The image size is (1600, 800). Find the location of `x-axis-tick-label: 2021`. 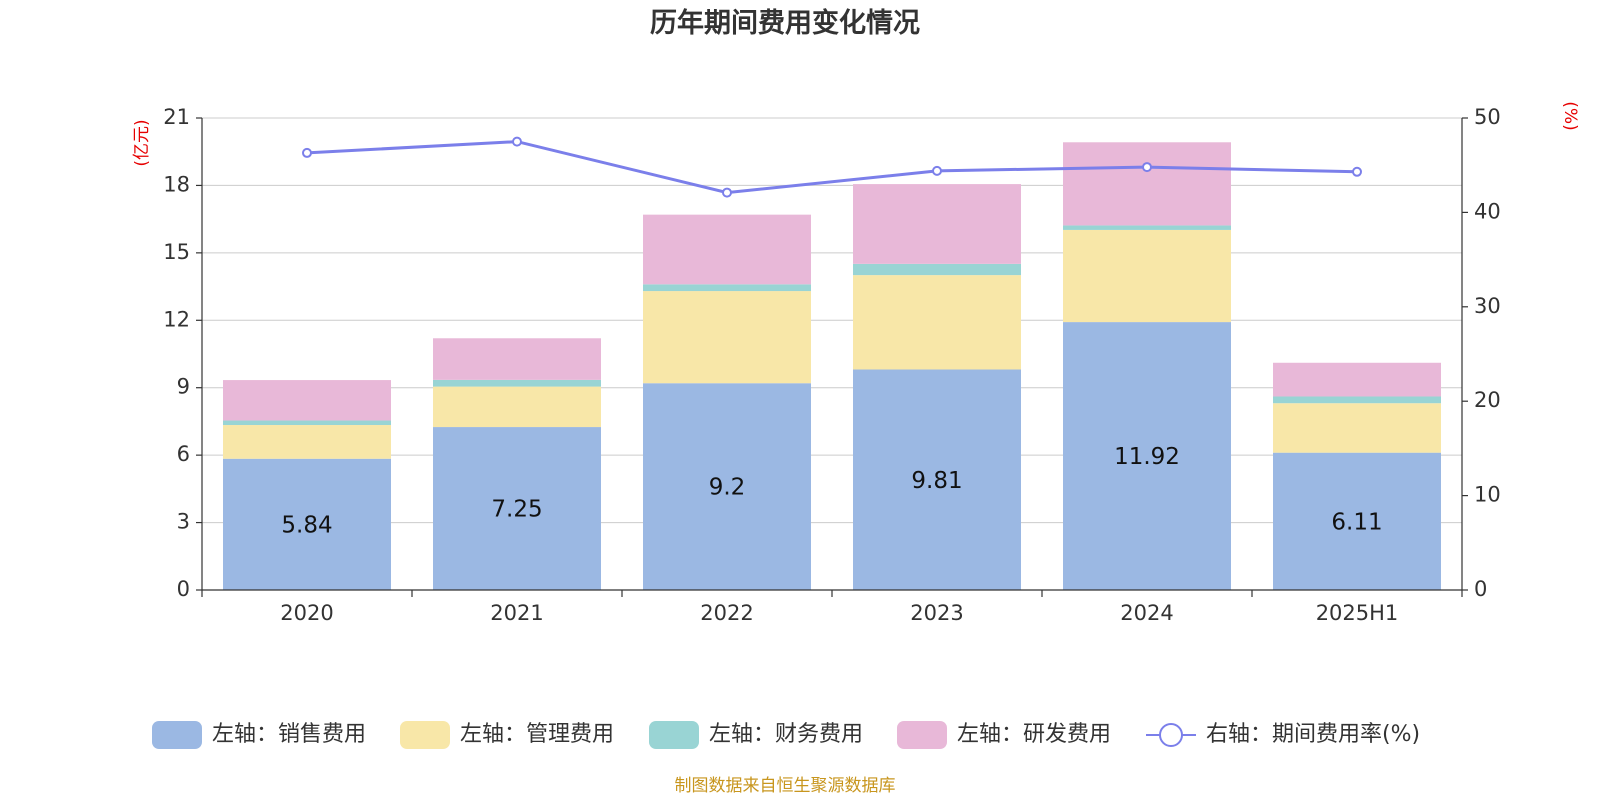

x-axis-tick-label: 2021 is located at coordinates (516, 613).